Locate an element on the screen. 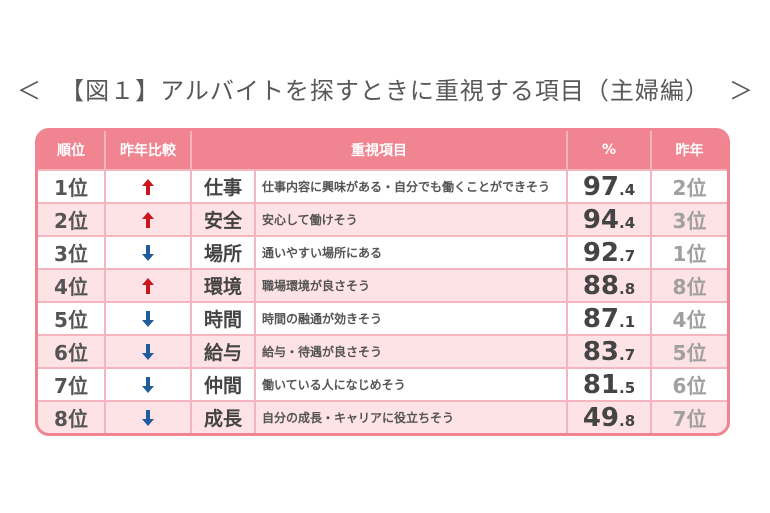 The height and width of the screenshot is (513, 770). item-label: 仕事 is located at coordinates (222, 188).